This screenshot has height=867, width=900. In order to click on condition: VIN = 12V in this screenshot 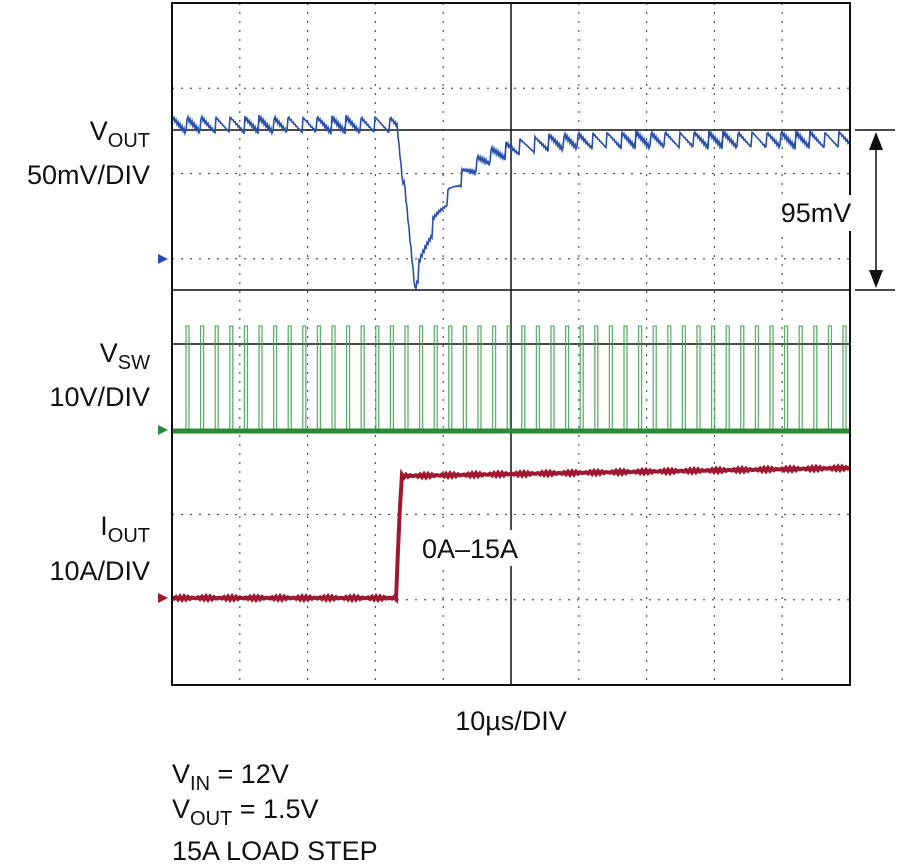, I will do `click(230, 777)`.